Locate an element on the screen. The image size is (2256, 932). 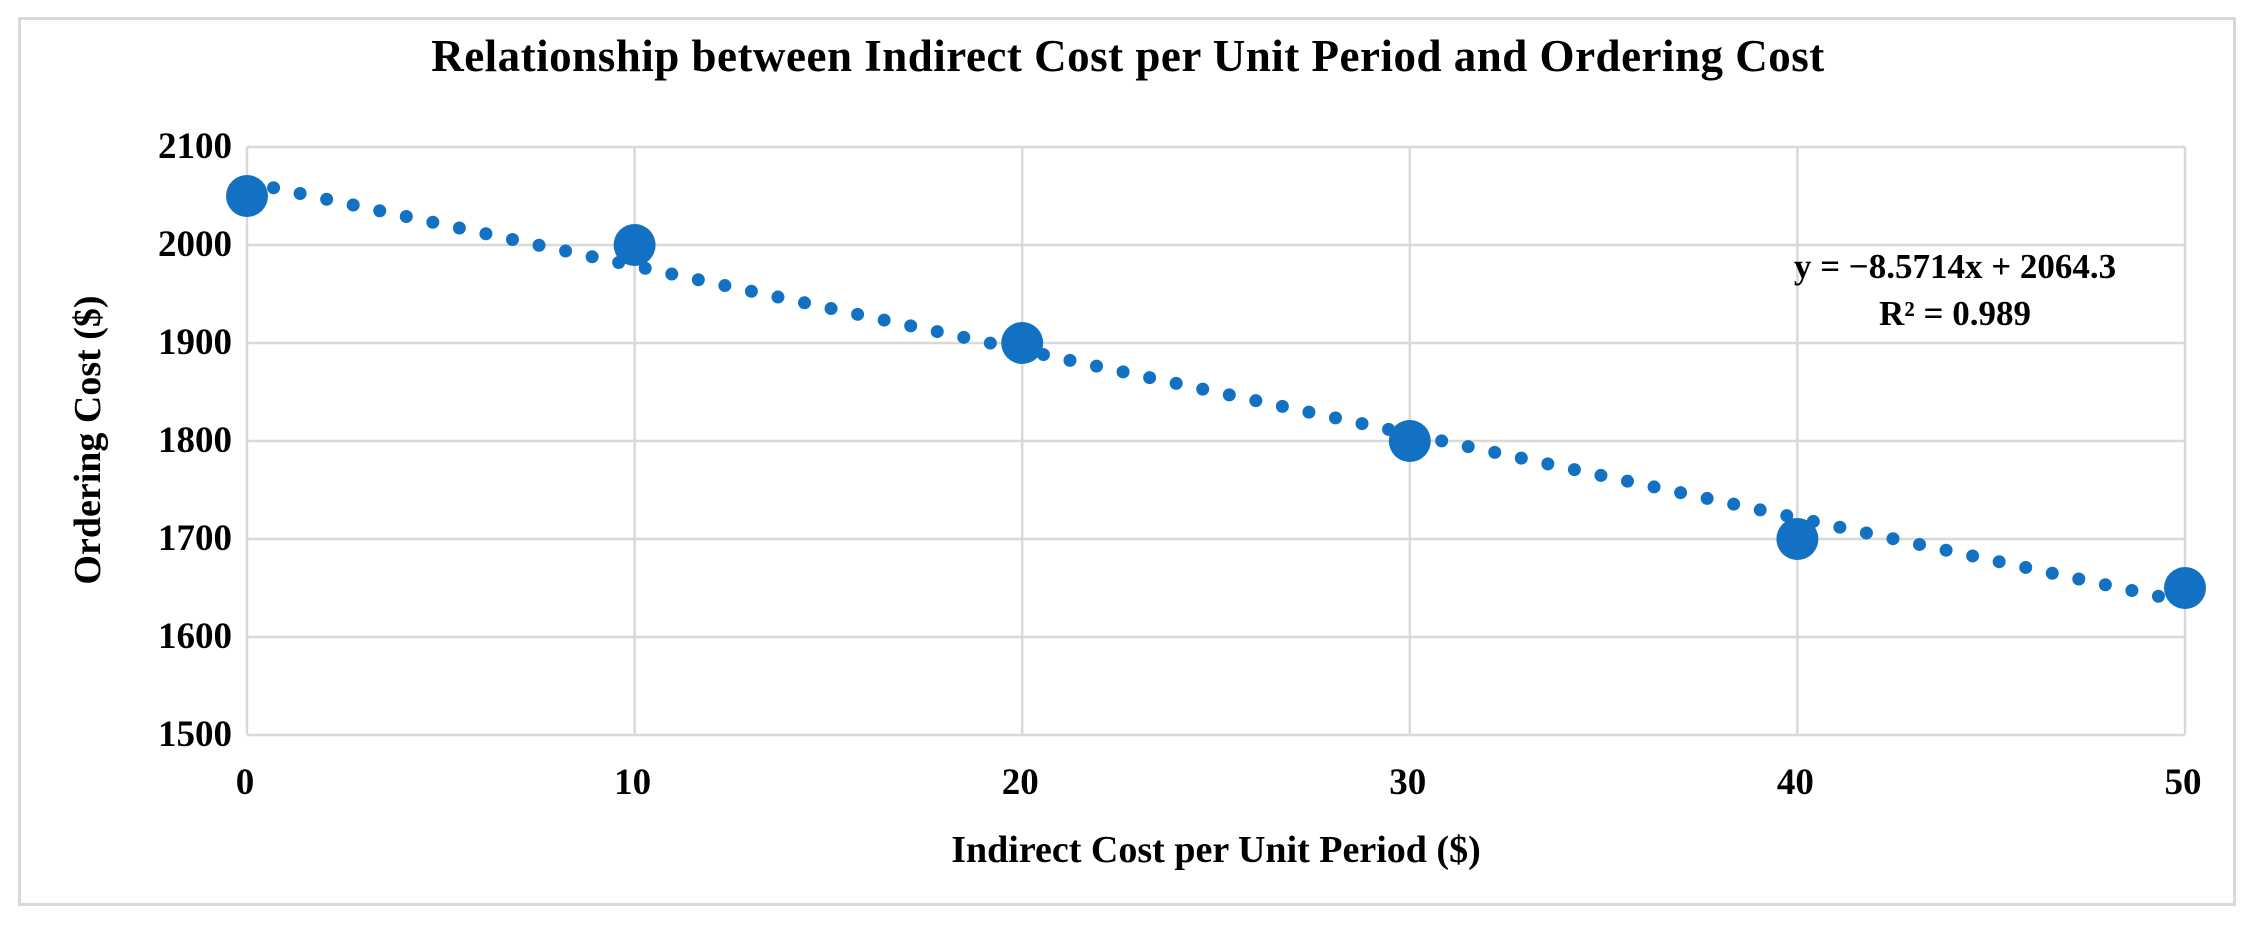
x-tick-label: 10 is located at coordinates (633, 782).